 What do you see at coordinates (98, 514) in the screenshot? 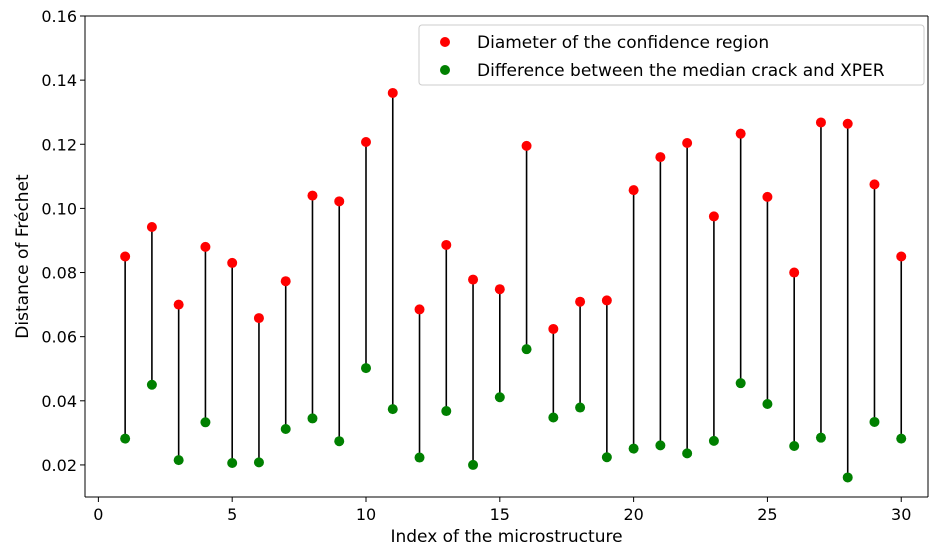
I see `x-tick-label: 0` at bounding box center [98, 514].